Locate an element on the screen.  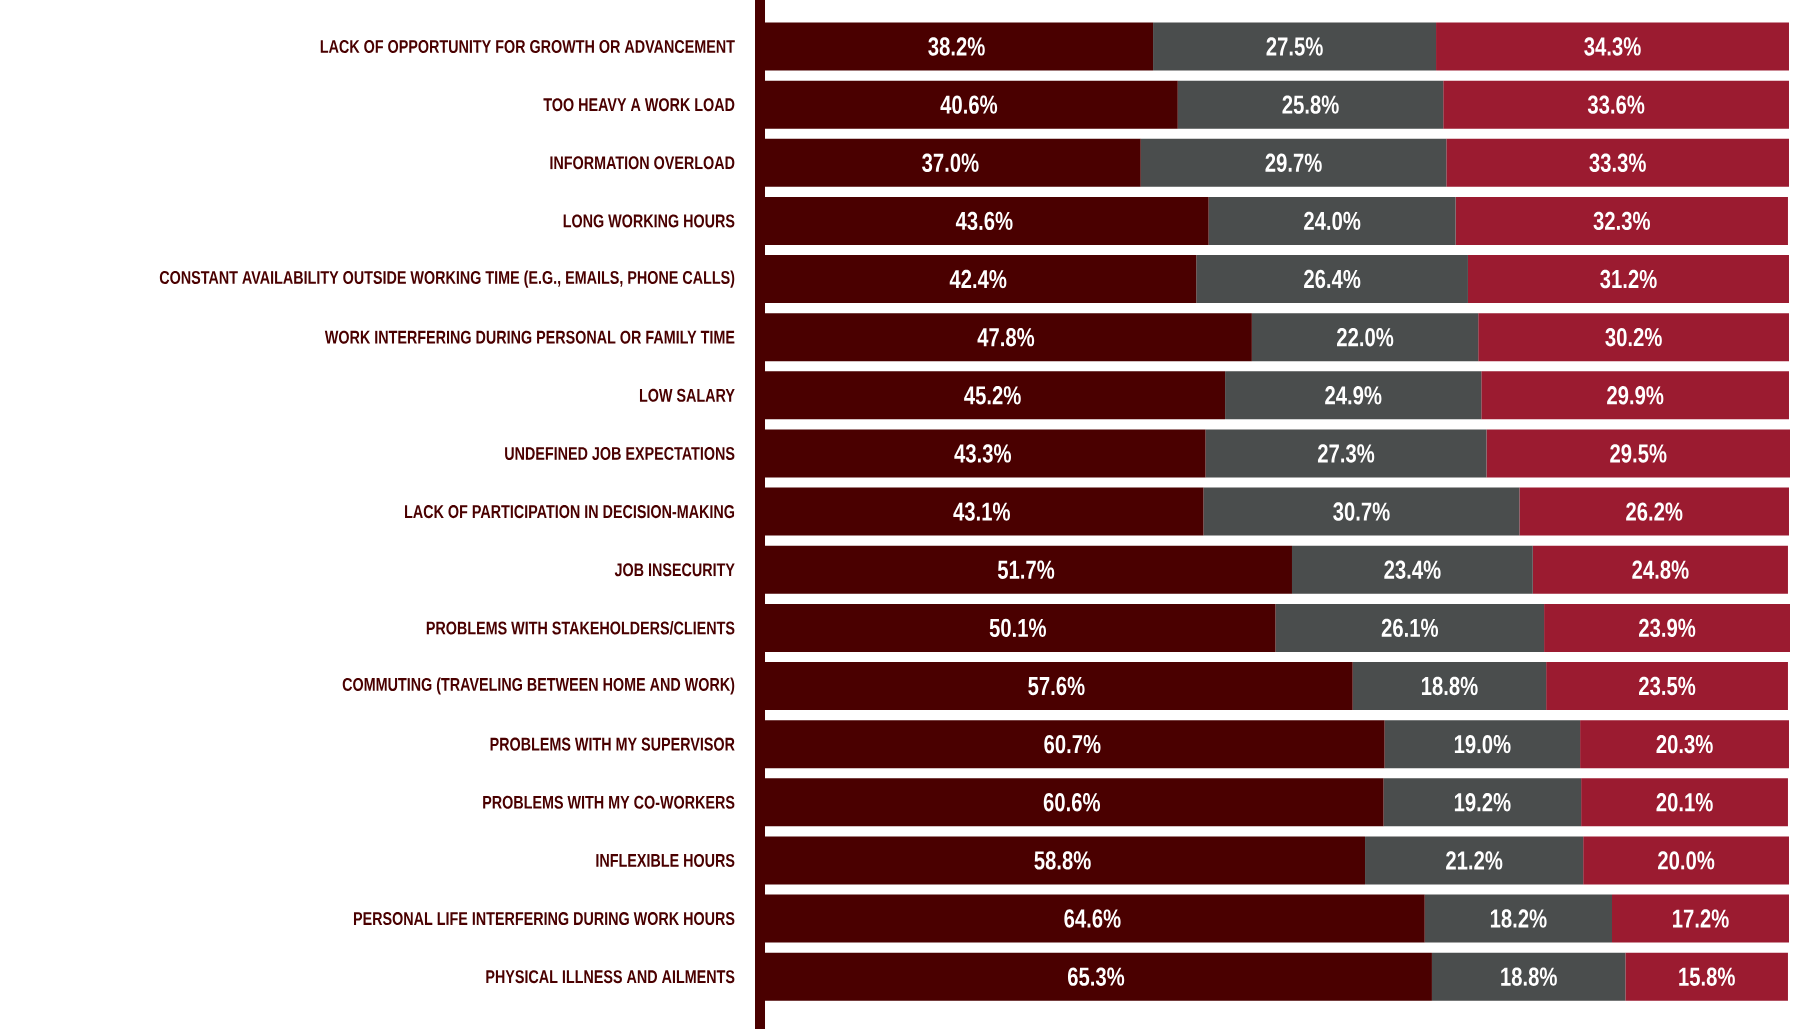
data-label: 64.6% is located at coordinates (1092, 918).